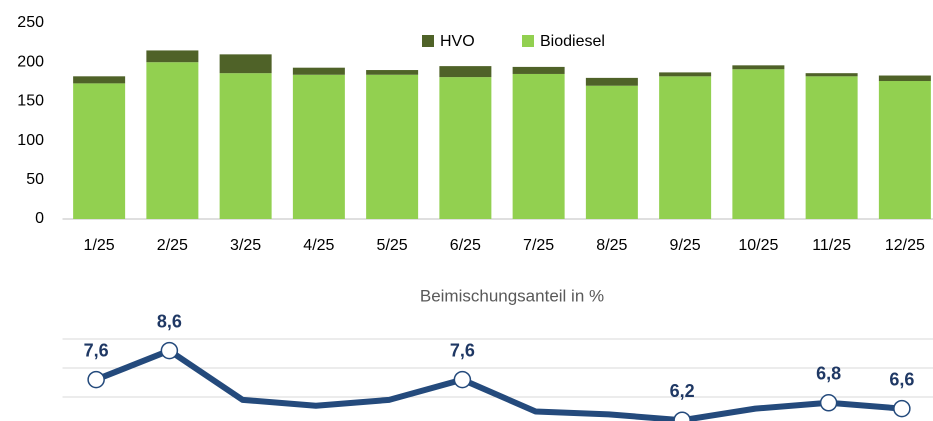 The width and height of the screenshot is (933, 421). I want to click on x-tick-label: 9/25, so click(685, 245).